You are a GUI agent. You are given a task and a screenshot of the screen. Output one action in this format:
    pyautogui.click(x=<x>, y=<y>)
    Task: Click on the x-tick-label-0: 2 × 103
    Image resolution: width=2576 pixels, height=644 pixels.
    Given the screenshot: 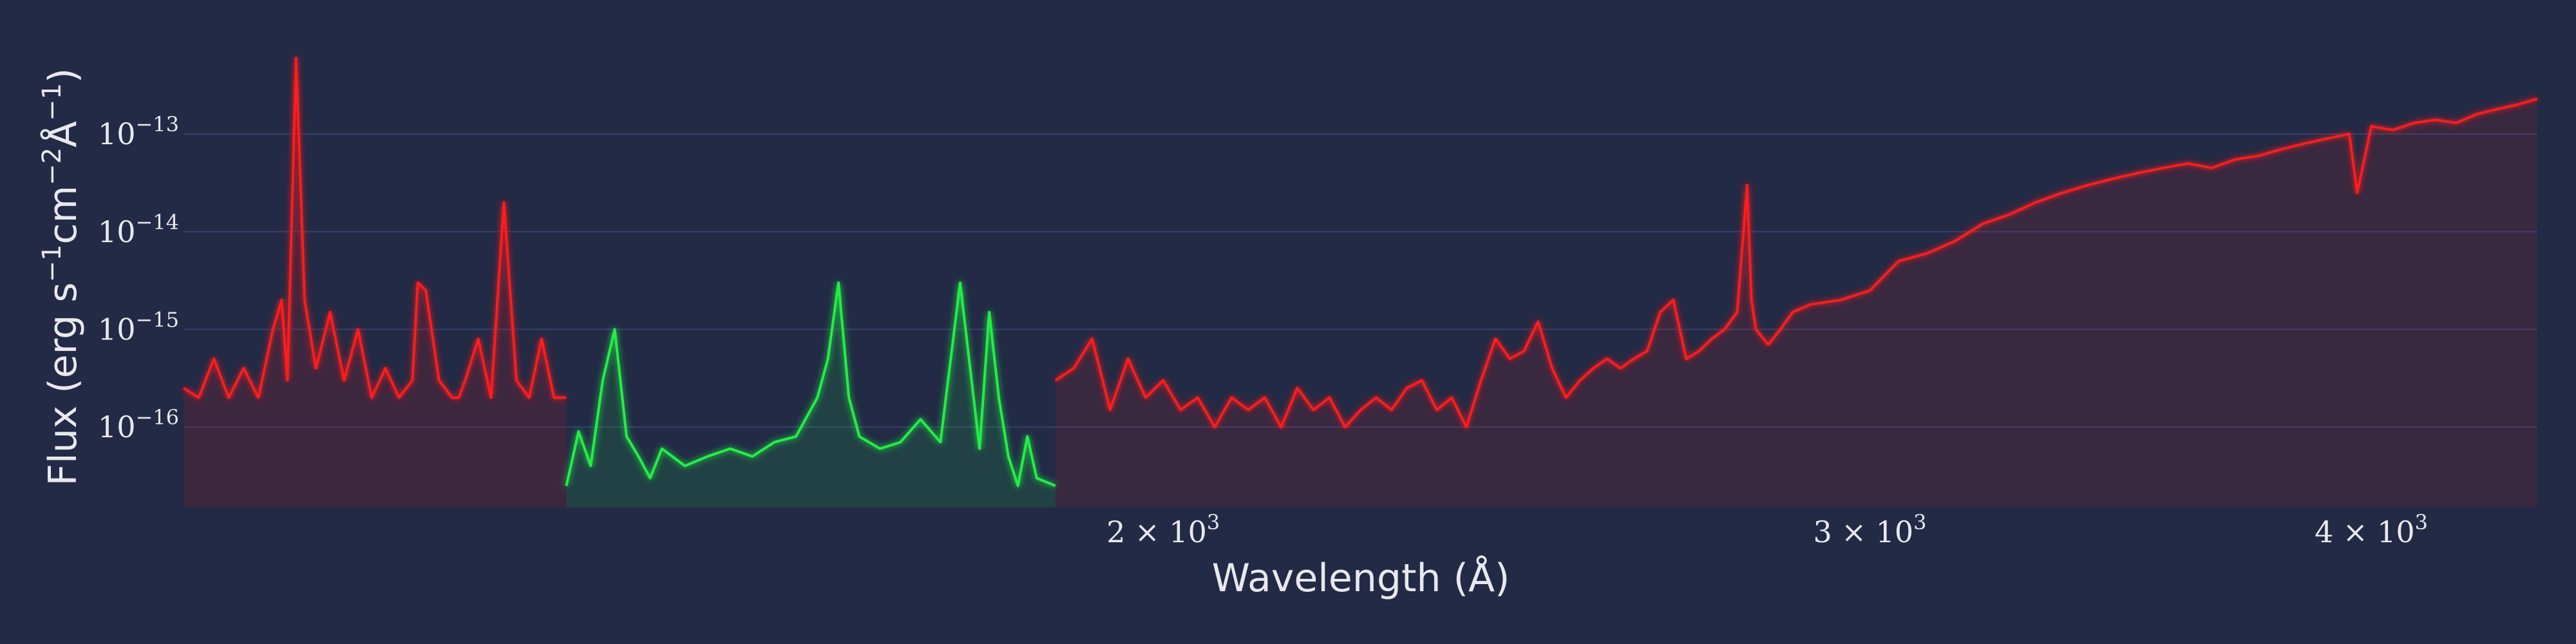 What is the action you would take?
    pyautogui.click(x=1163, y=529)
    